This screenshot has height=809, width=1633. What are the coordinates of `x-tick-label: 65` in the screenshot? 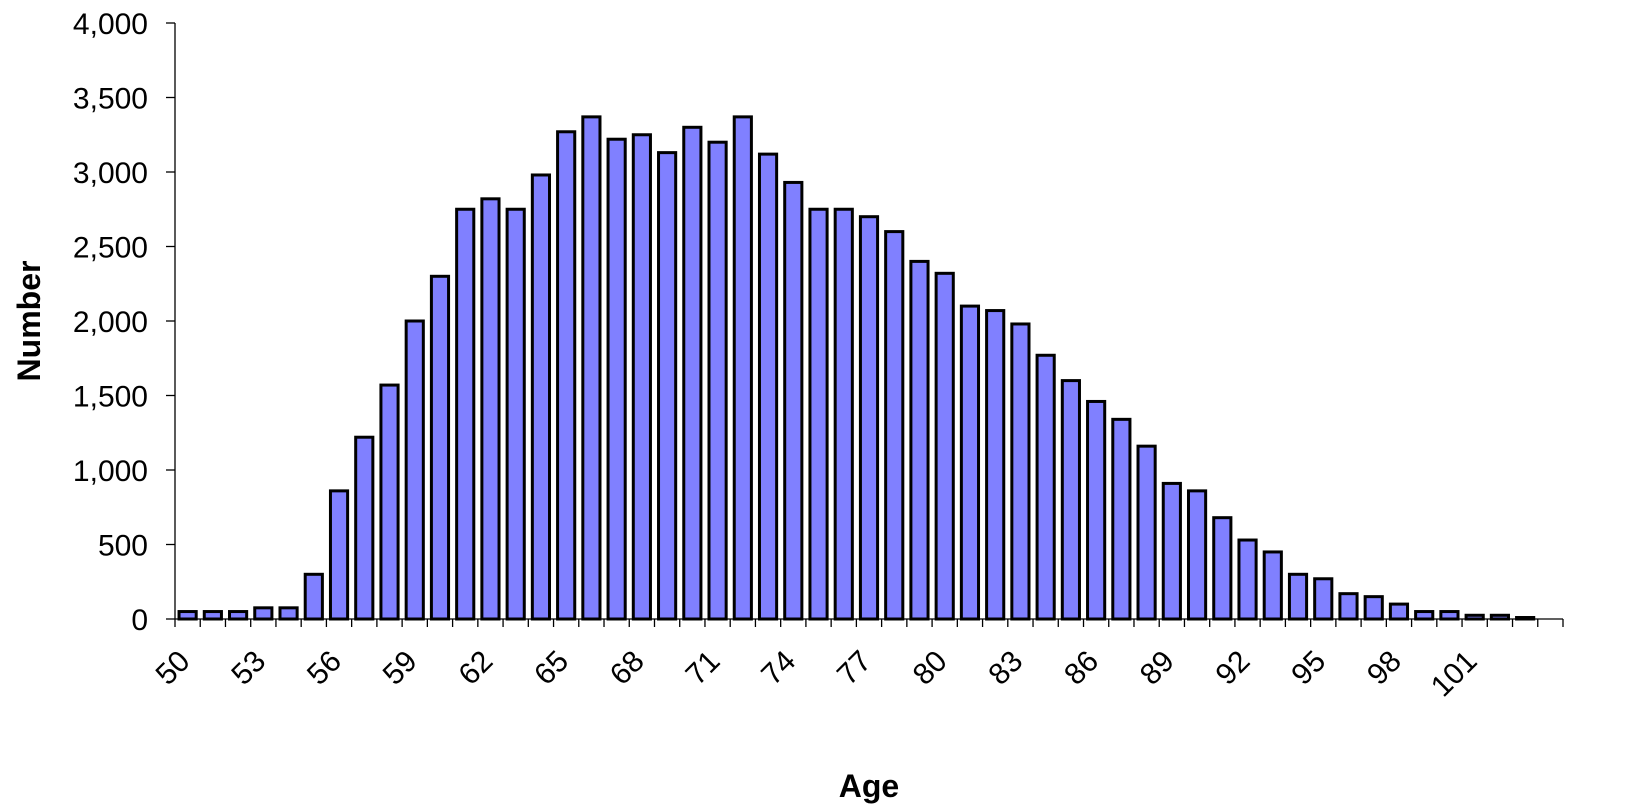 It's located at (551, 668).